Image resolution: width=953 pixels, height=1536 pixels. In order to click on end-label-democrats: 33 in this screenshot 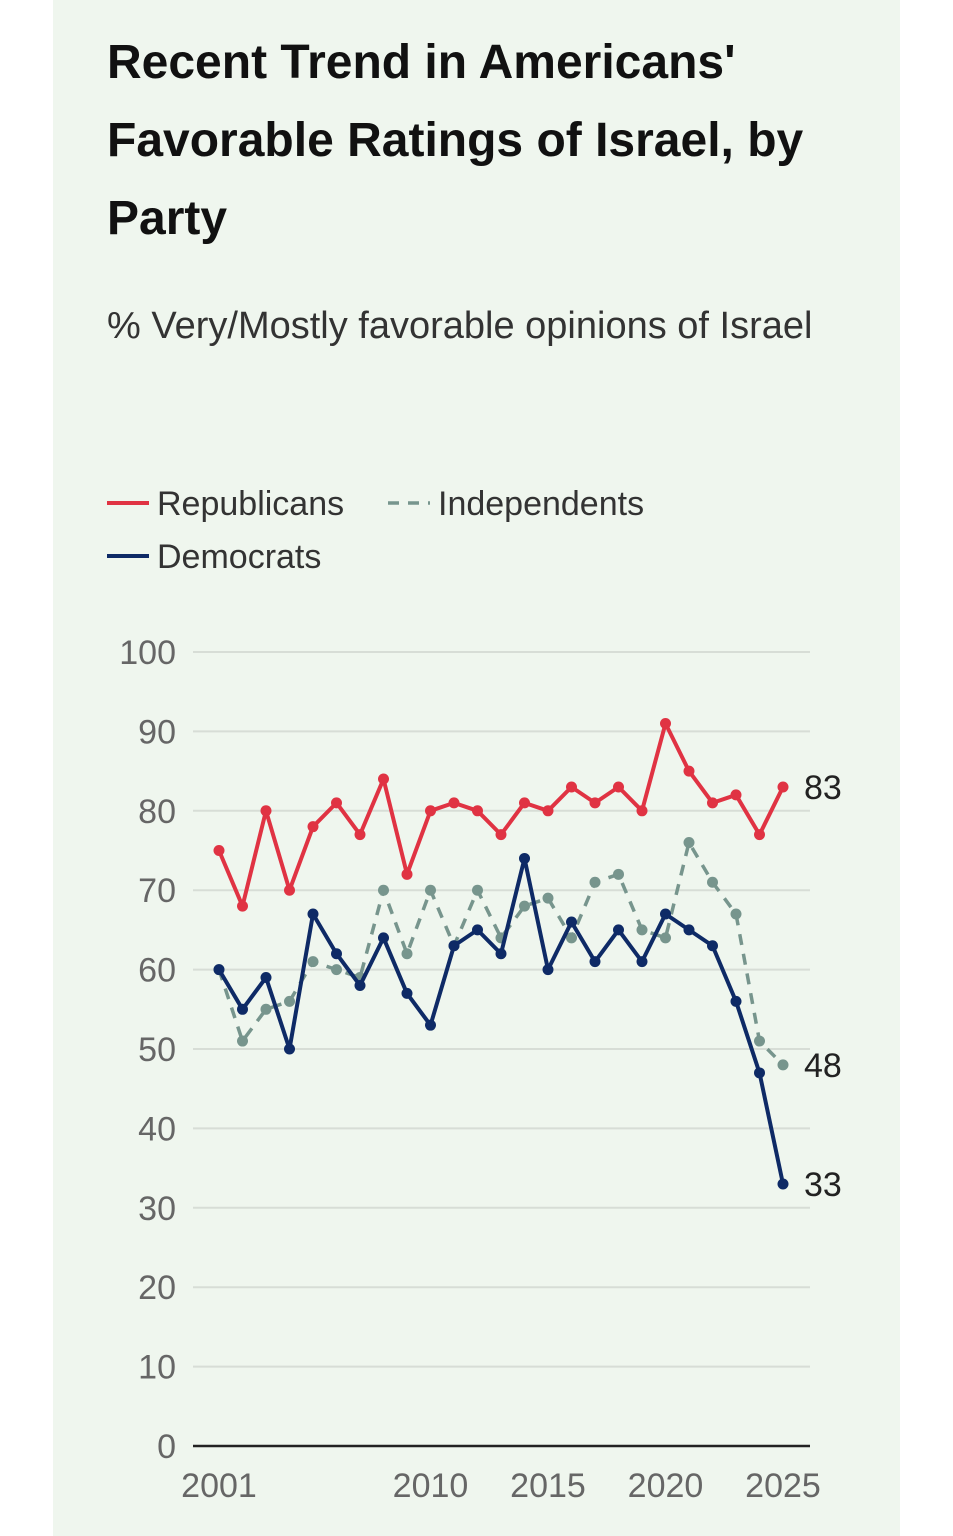, I will do `click(823, 1185)`.